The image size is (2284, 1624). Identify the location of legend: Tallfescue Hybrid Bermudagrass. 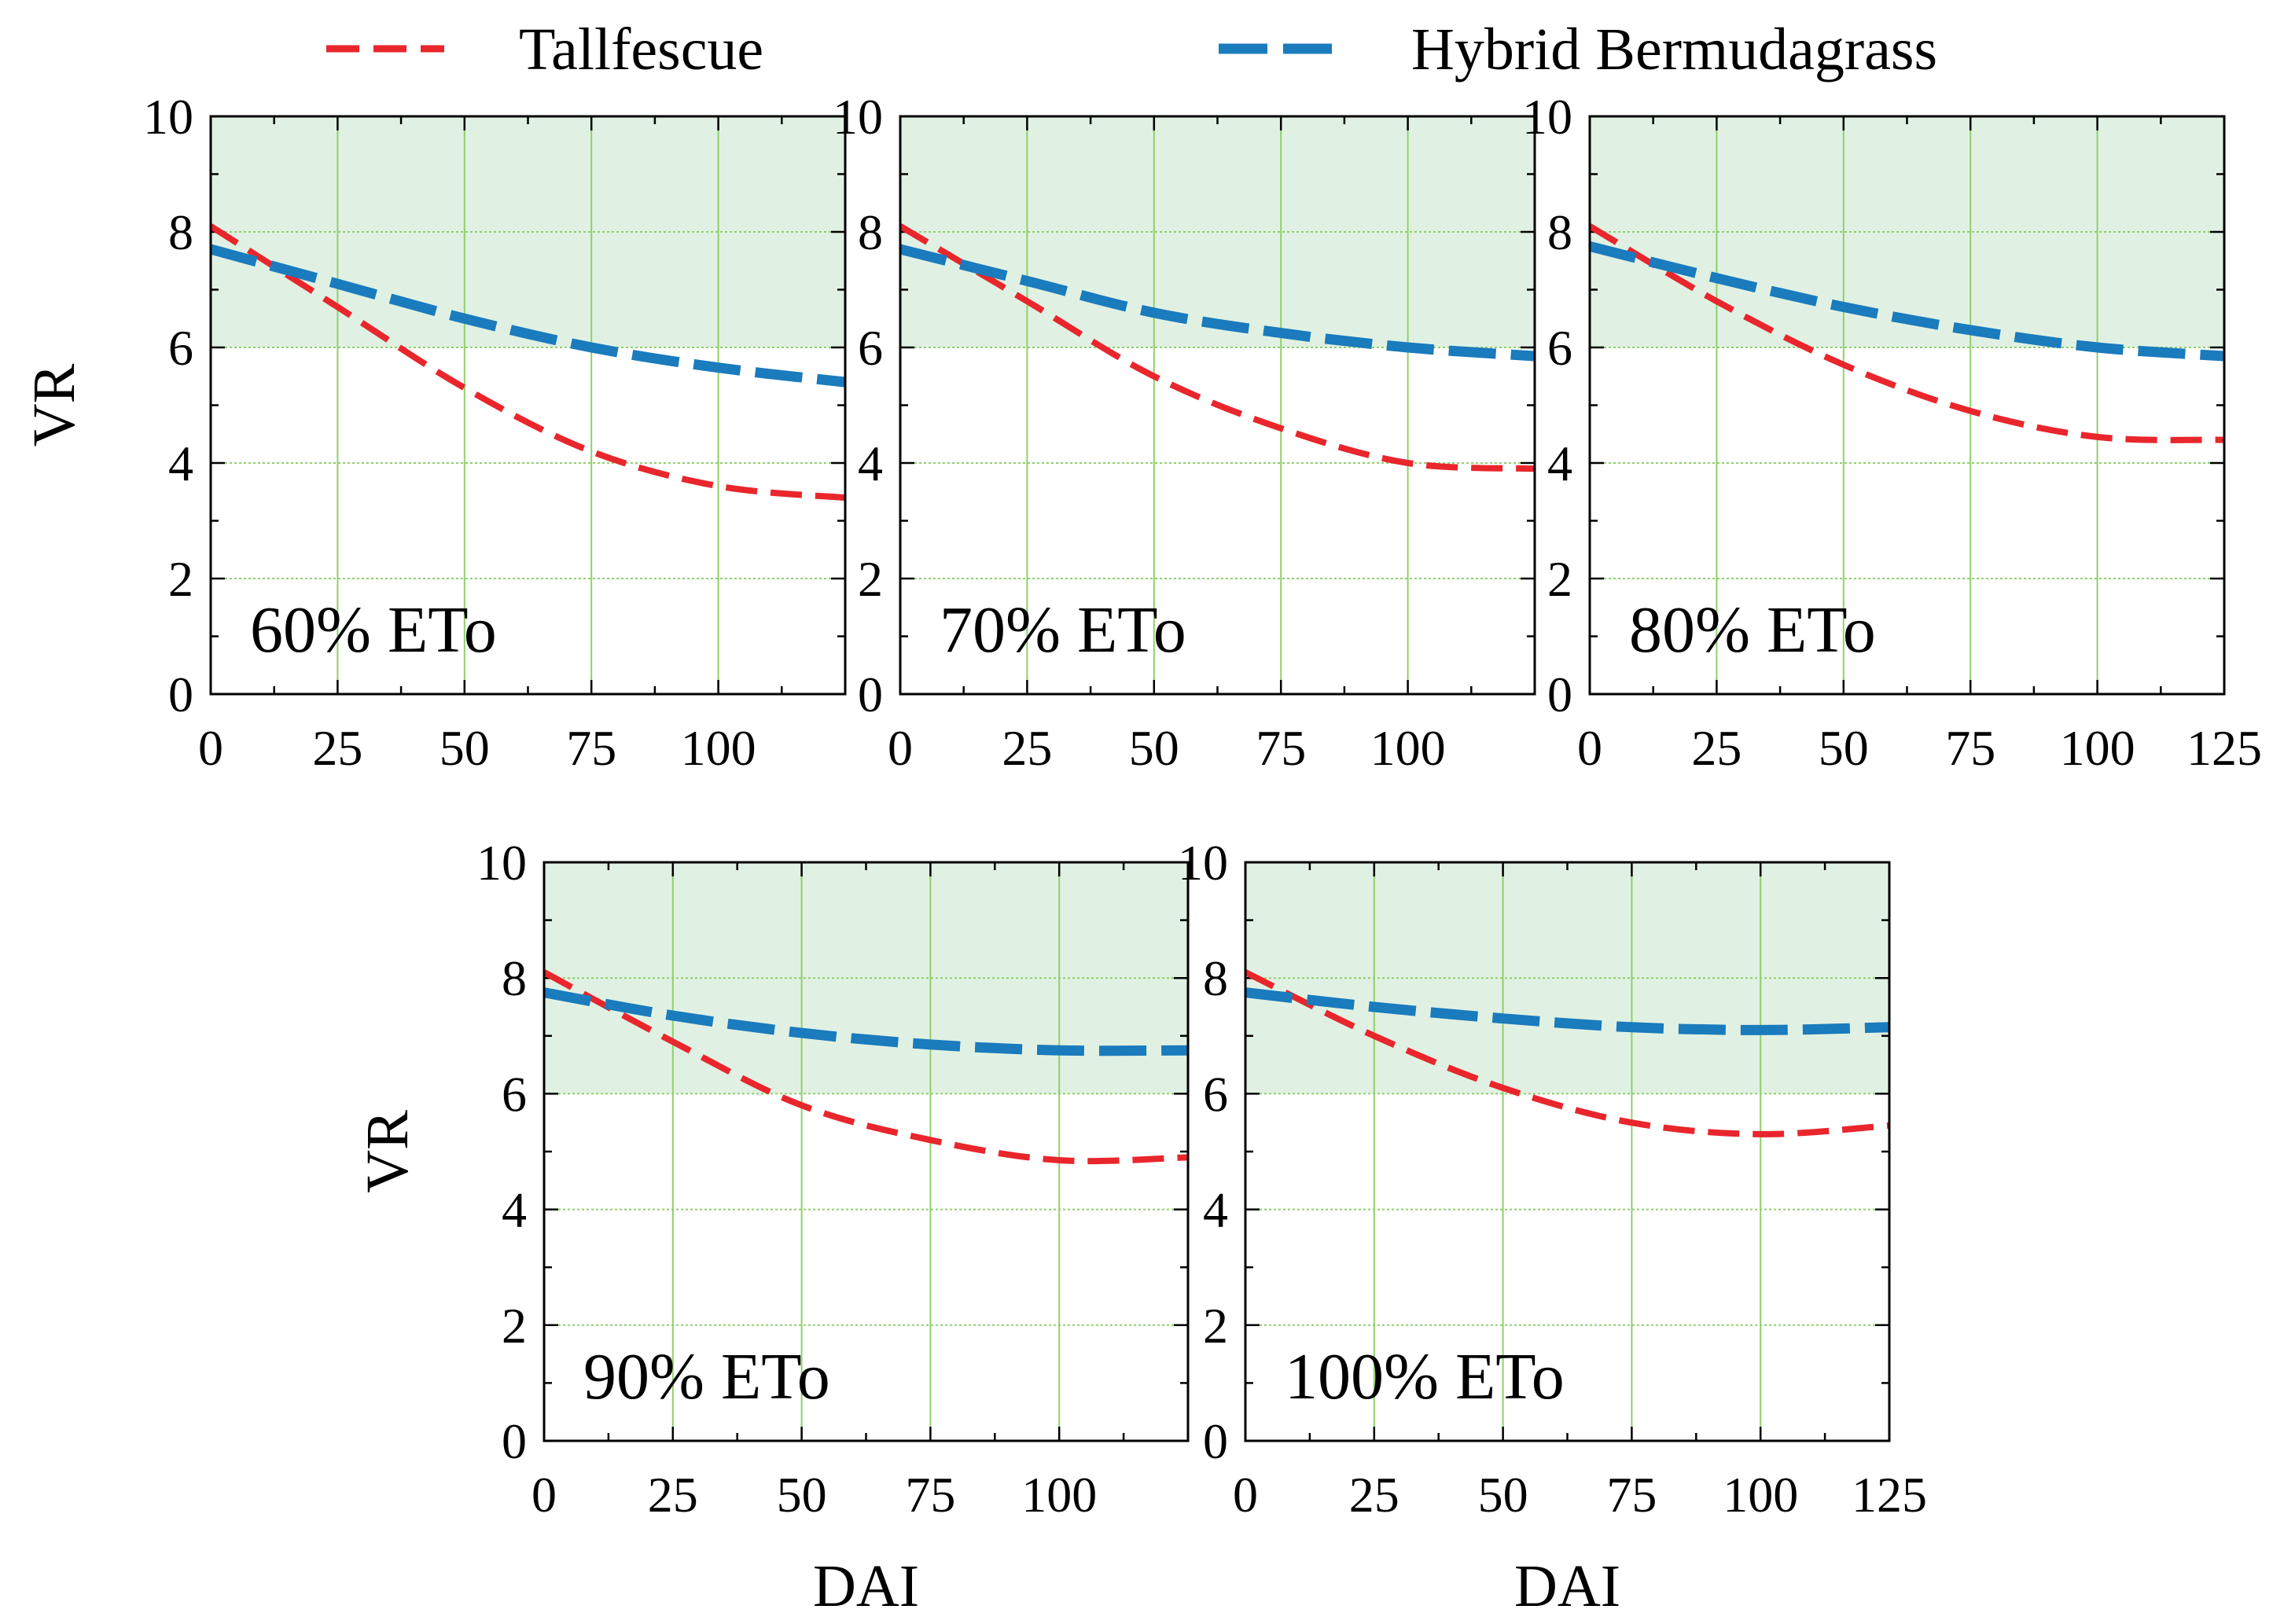
(1131, 50).